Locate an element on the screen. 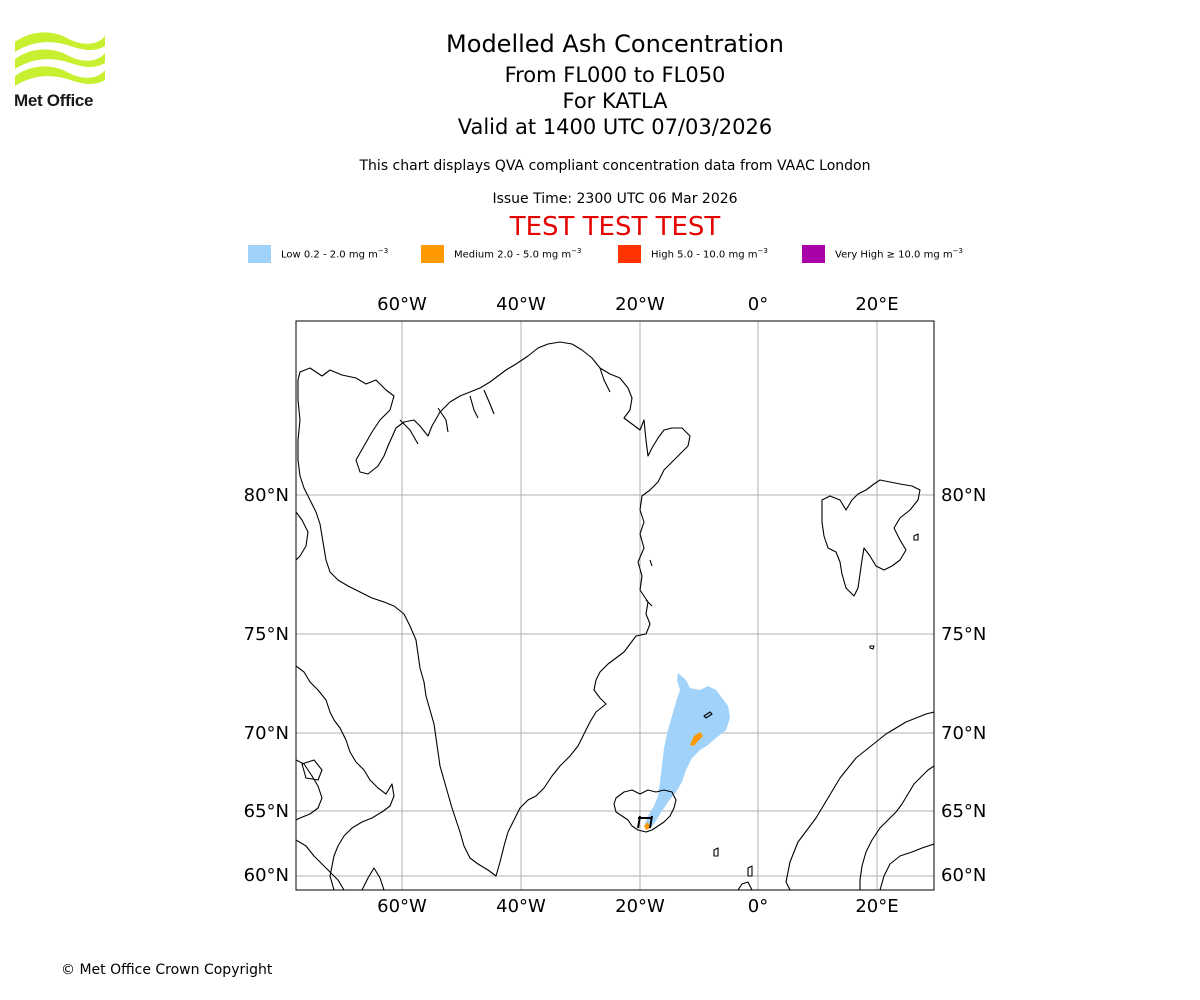  legend-swatch-low is located at coordinates (259, 254).